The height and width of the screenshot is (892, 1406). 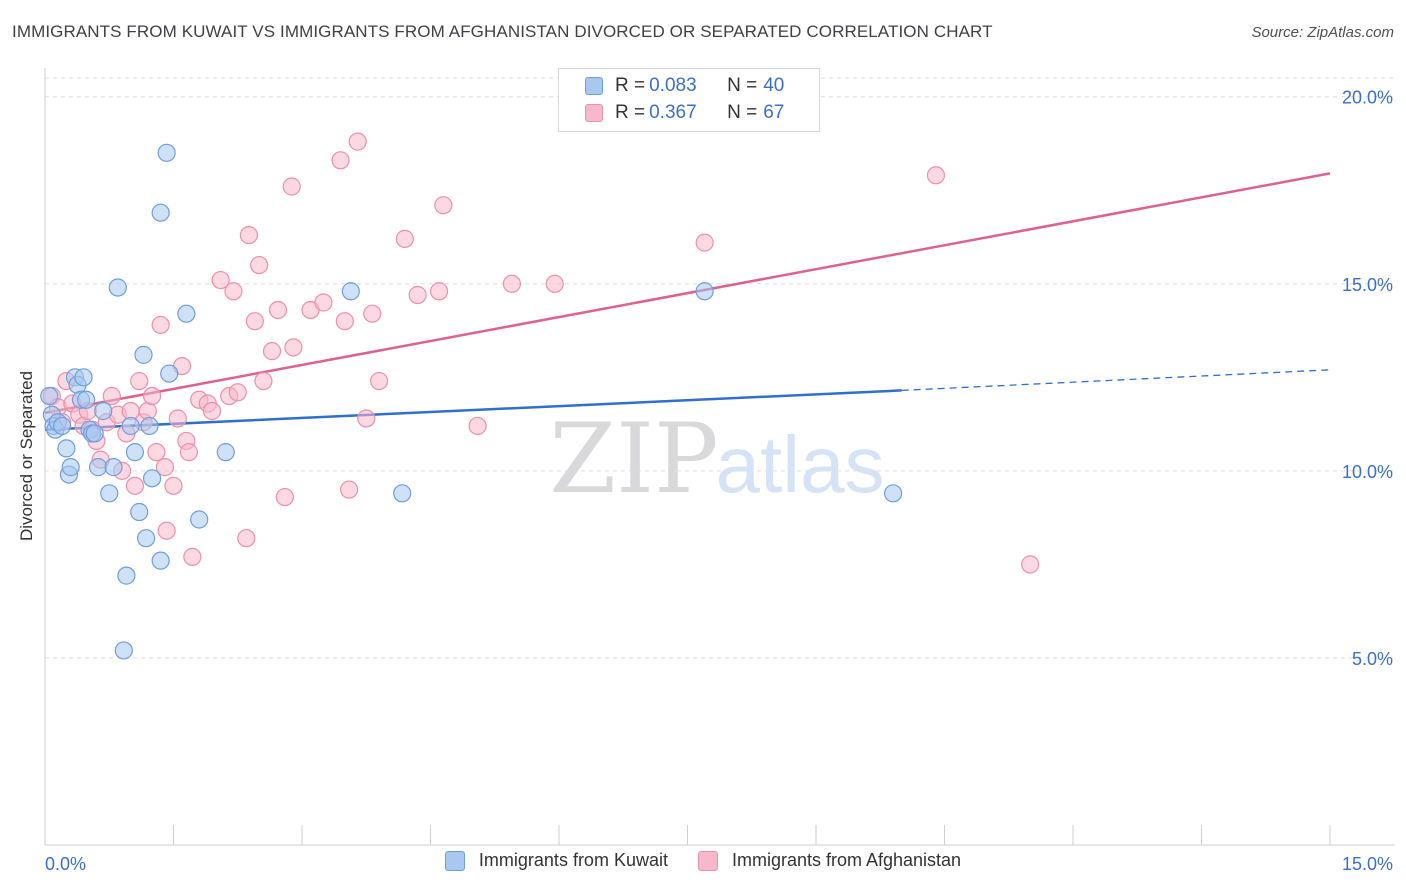 What do you see at coordinates (846, 860) in the screenshot?
I see `legend-label-afghanistan: Immigrants from Afghanistan` at bounding box center [846, 860].